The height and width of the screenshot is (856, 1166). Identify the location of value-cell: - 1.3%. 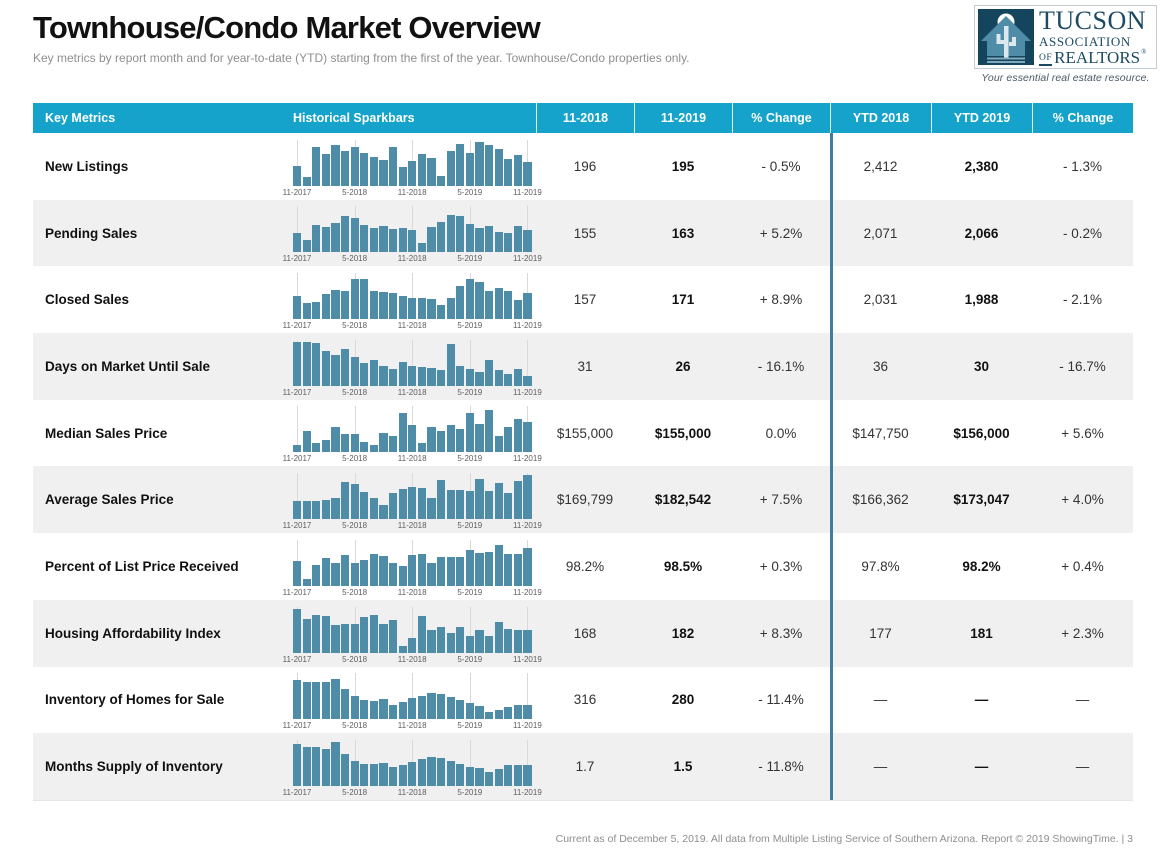
(1082, 166).